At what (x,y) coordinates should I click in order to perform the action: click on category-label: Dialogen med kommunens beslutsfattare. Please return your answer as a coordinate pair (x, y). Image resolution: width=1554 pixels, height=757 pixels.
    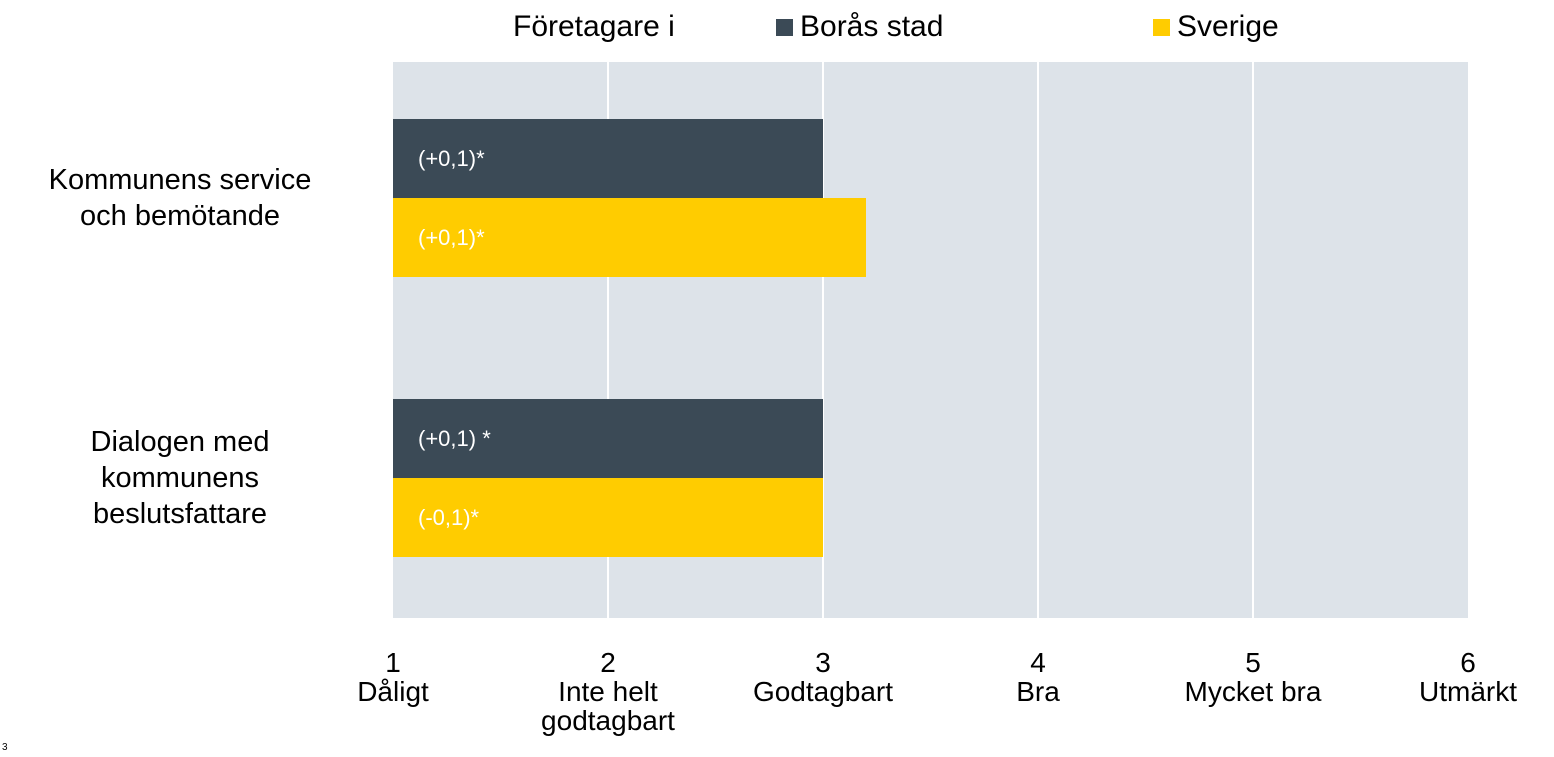
    Looking at the image, I should click on (180, 478).